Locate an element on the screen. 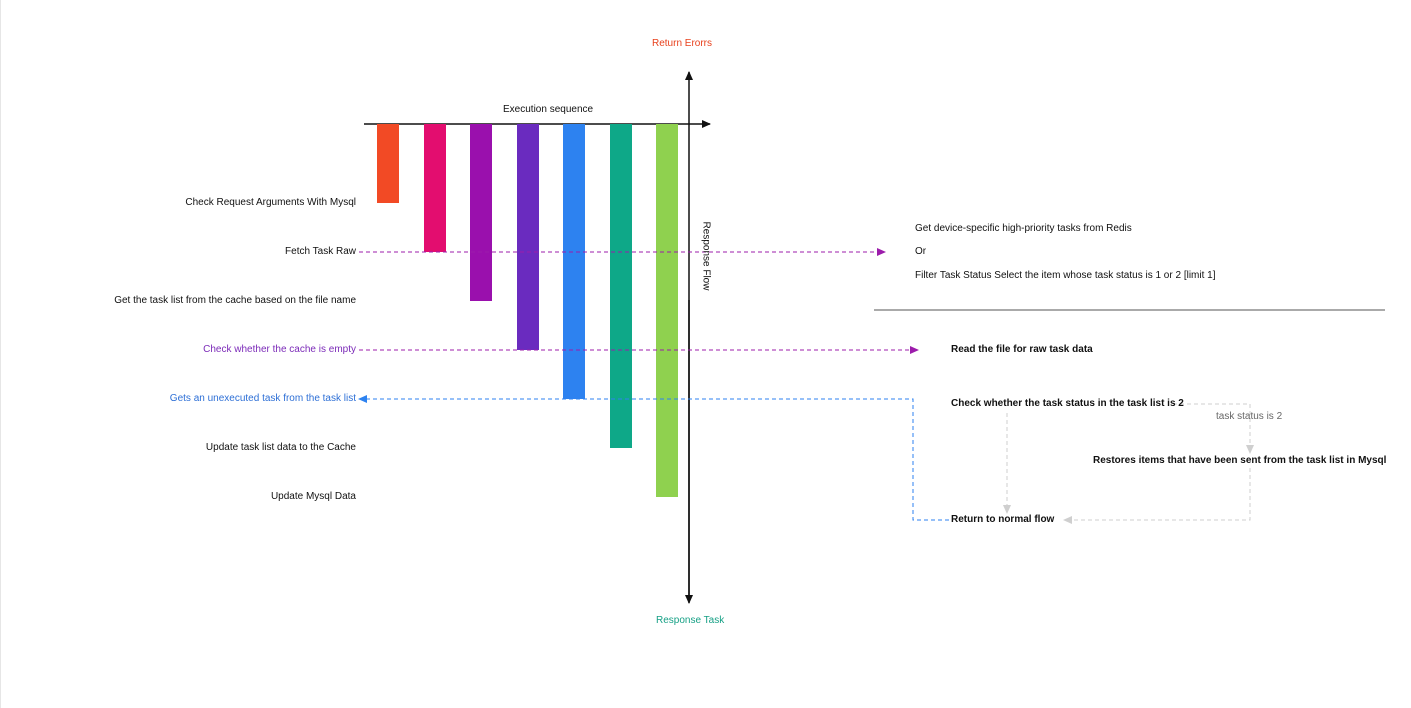 Image resolution: width=1411 pixels, height=708 pixels. fetch-detail-or: Or is located at coordinates (921, 251).